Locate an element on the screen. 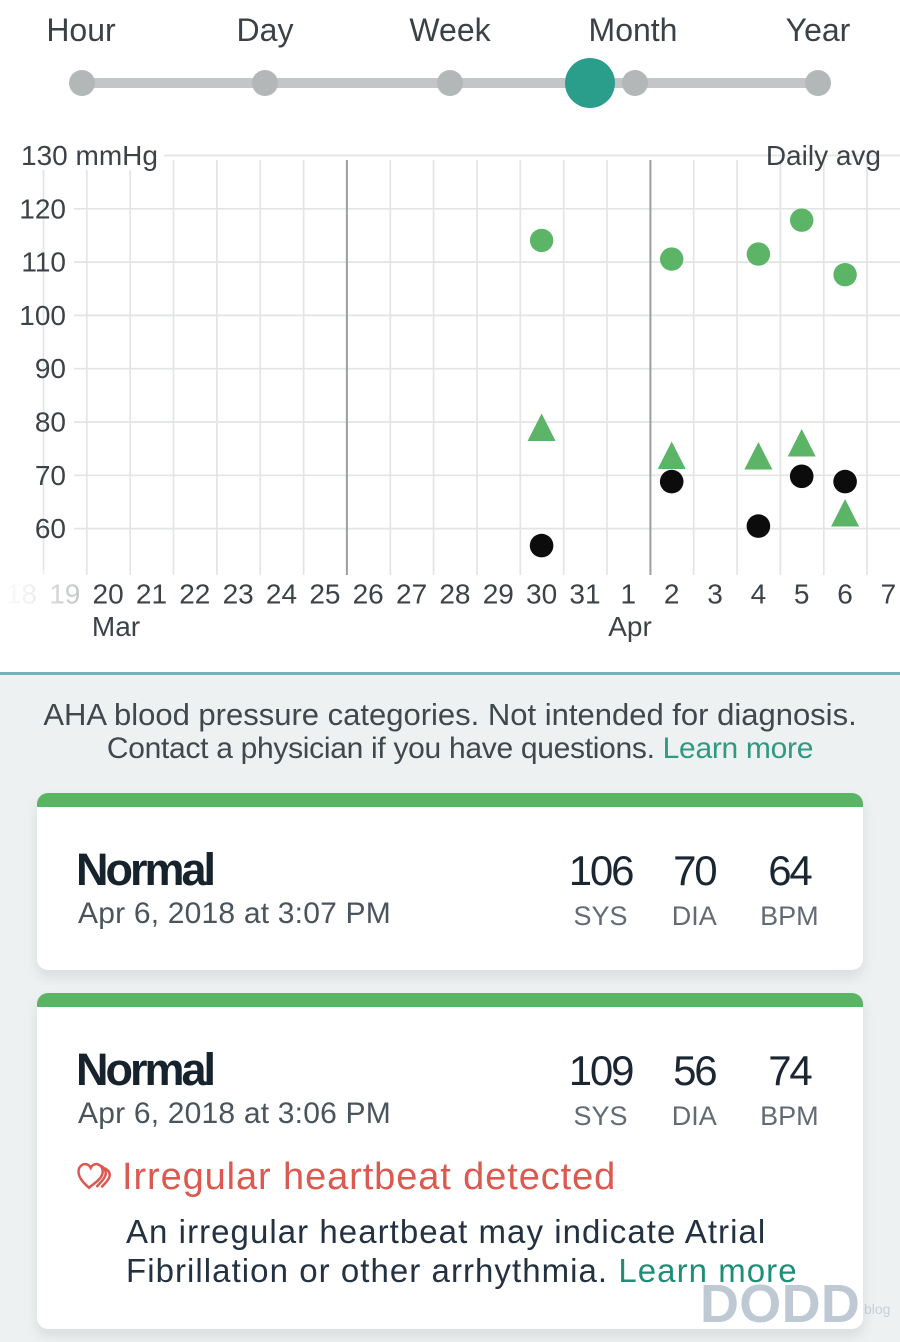 This screenshot has width=900, height=1342. svg-text: 110 is located at coordinates (43, 262).